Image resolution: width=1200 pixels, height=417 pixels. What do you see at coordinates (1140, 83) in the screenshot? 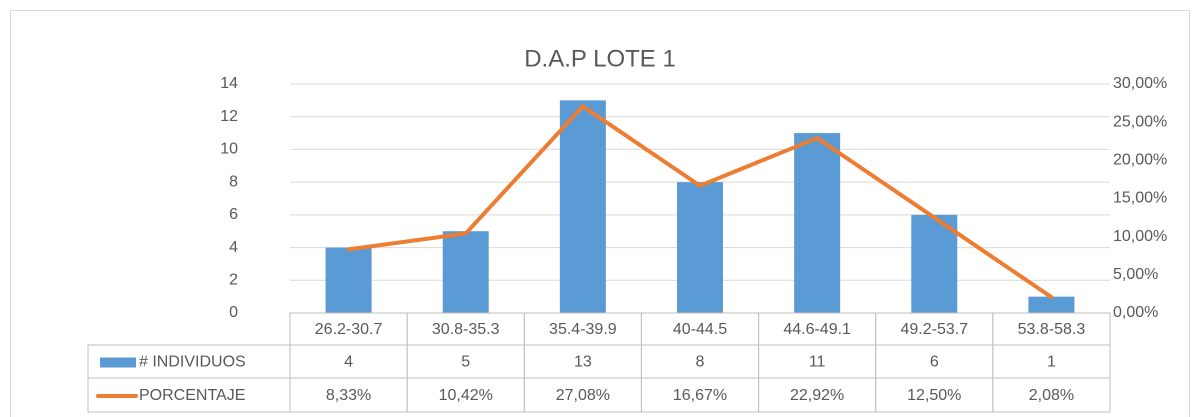
I see `y2-tick-label: 30,00%` at bounding box center [1140, 83].